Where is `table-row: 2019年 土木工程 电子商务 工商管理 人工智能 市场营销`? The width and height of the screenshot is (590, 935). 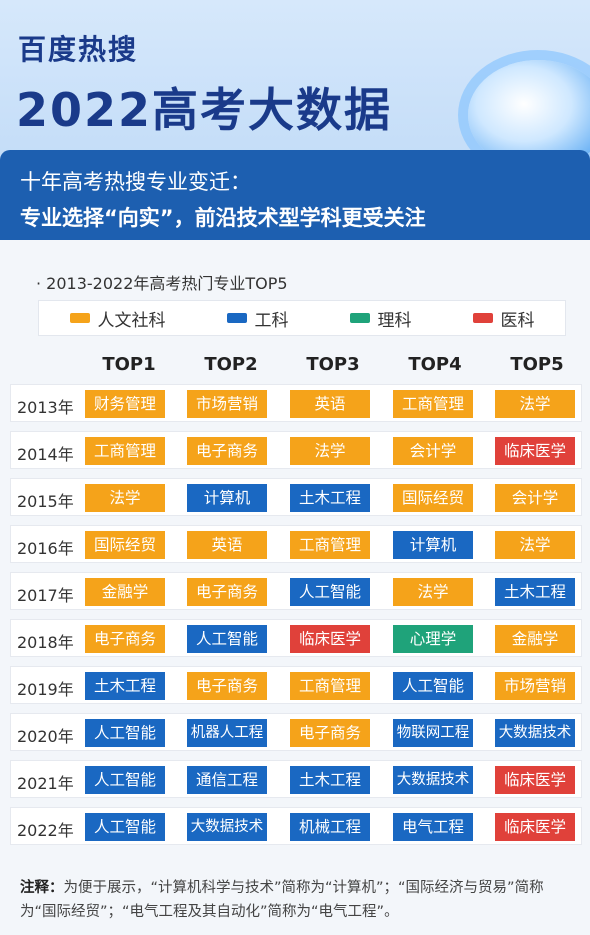
table-row: 2019年 土木工程 电子商务 工商管理 人工智能 市场营销 is located at coordinates (296, 685).